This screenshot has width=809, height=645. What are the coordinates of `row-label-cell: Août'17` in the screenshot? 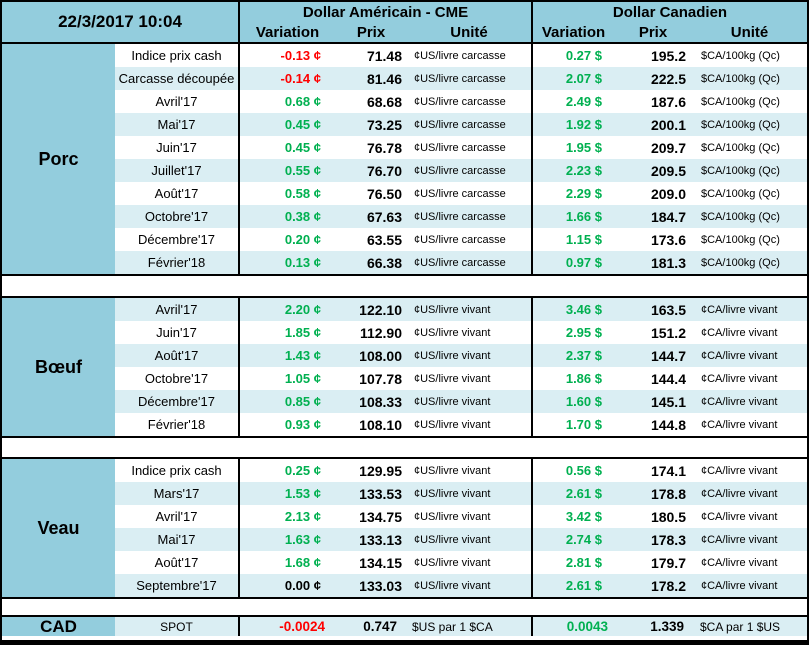 It's located at (177, 193).